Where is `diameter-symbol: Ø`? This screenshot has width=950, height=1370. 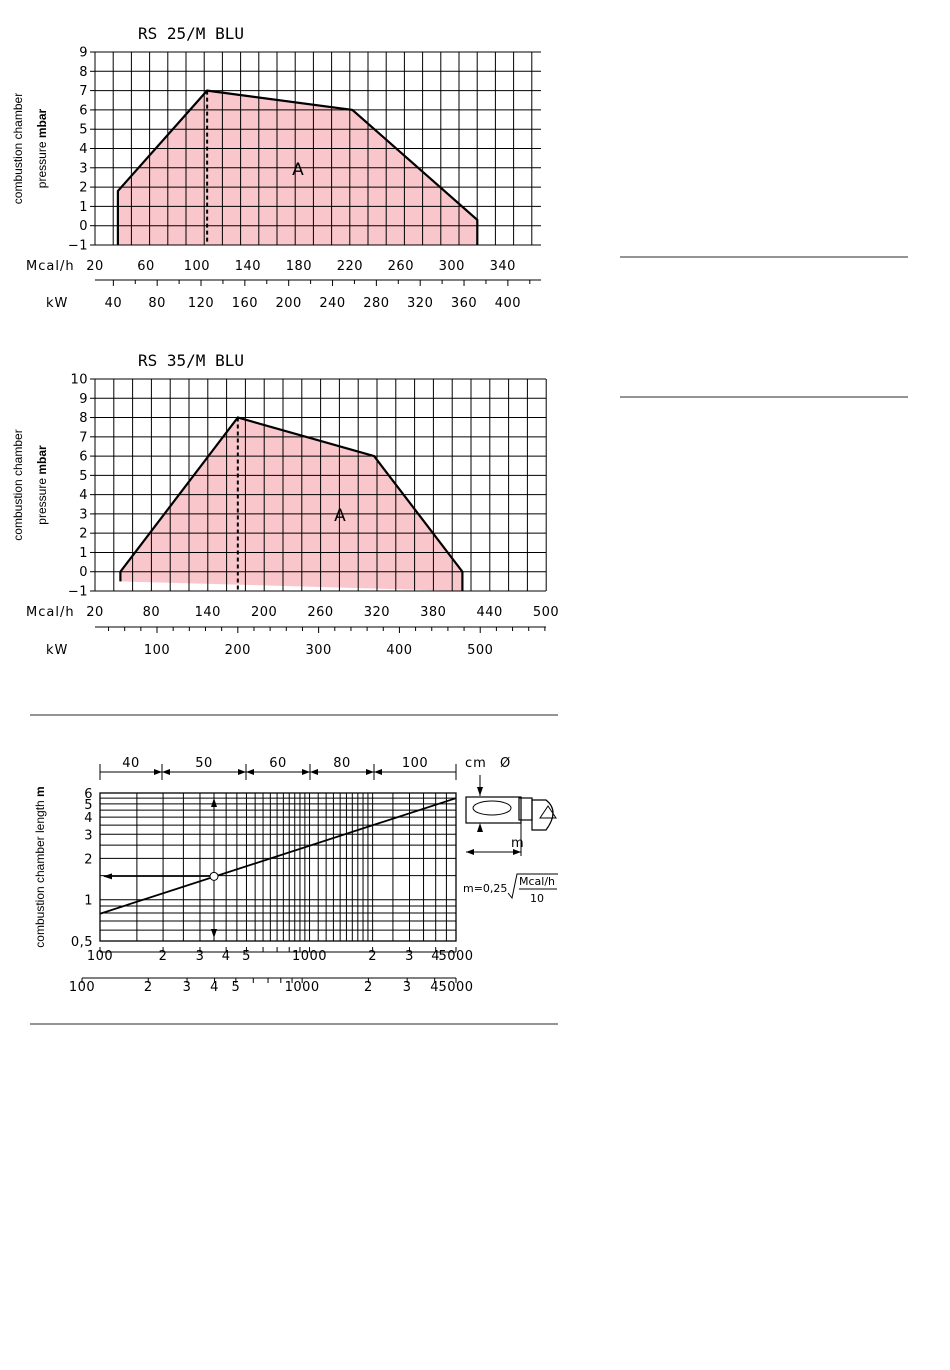
diameter-symbol: Ø is located at coordinates (505, 763).